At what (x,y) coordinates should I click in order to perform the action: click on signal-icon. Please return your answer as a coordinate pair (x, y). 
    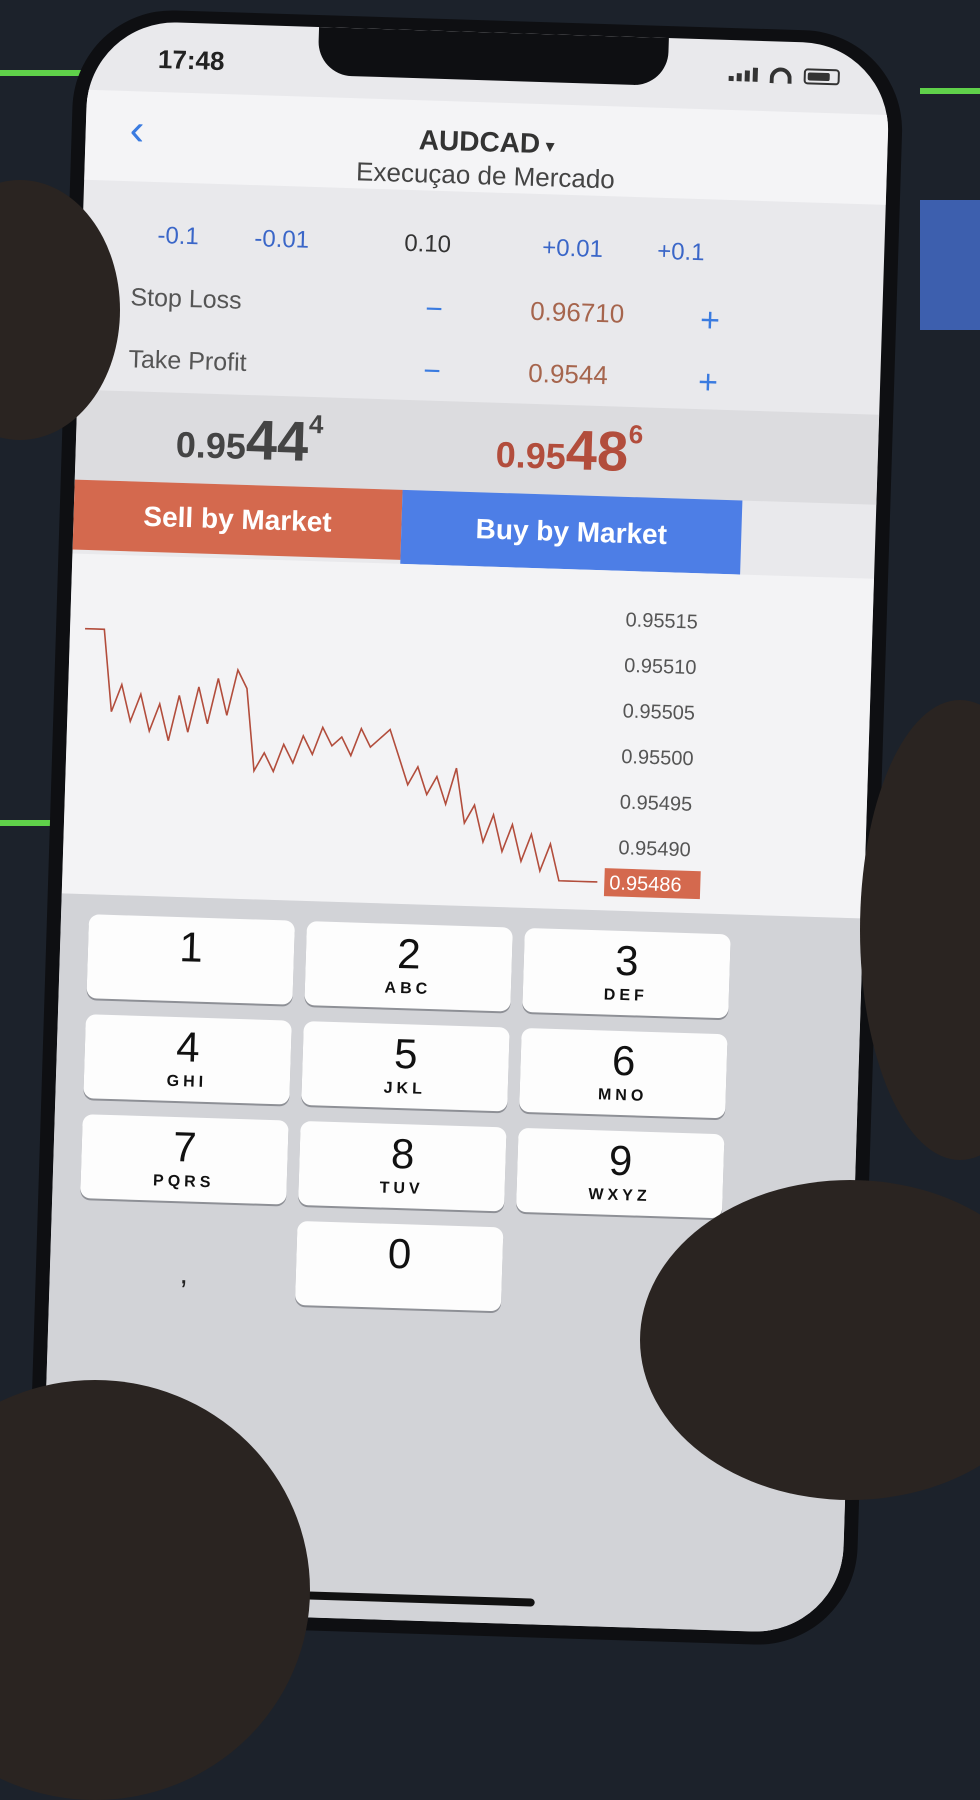
    Looking at the image, I should click on (743, 74).